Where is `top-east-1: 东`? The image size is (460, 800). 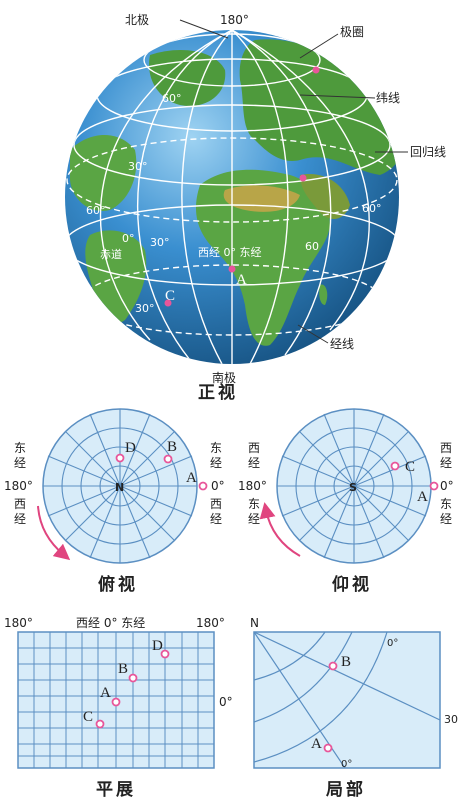
top-east-1: 东 is located at coordinates (20, 448).